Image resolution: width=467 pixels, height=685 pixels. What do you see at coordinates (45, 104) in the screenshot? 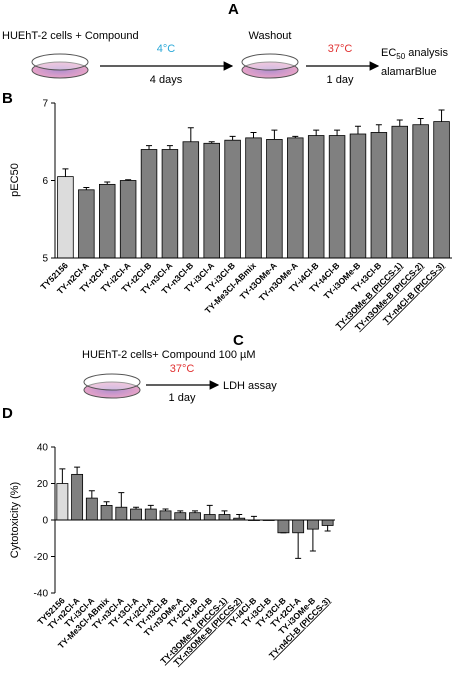
I see `y-tick-label: 7` at bounding box center [45, 104].